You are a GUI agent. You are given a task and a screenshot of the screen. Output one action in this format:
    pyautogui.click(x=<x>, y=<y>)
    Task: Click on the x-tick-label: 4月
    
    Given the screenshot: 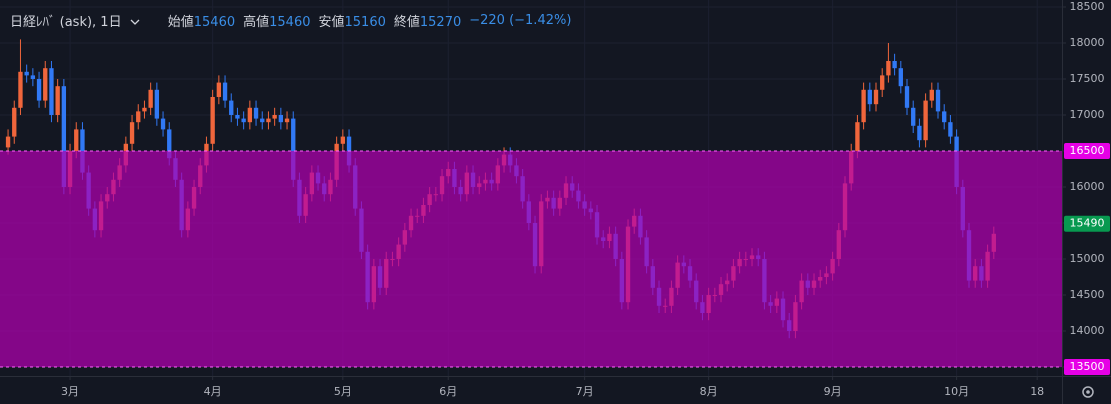 What is the action you would take?
    pyautogui.click(x=213, y=391)
    